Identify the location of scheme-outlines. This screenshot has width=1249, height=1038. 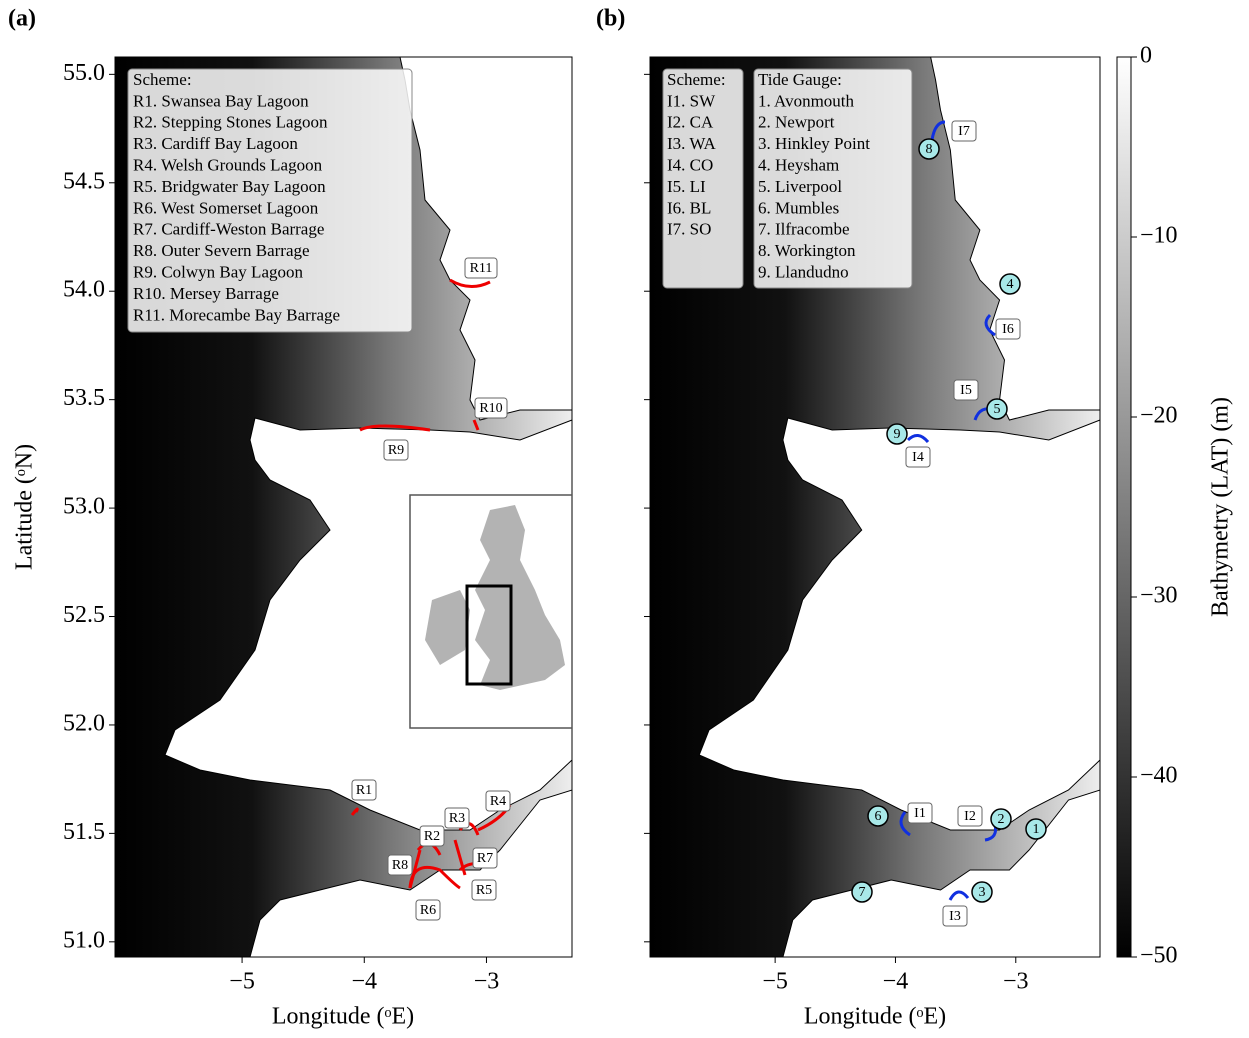
(948, 510).